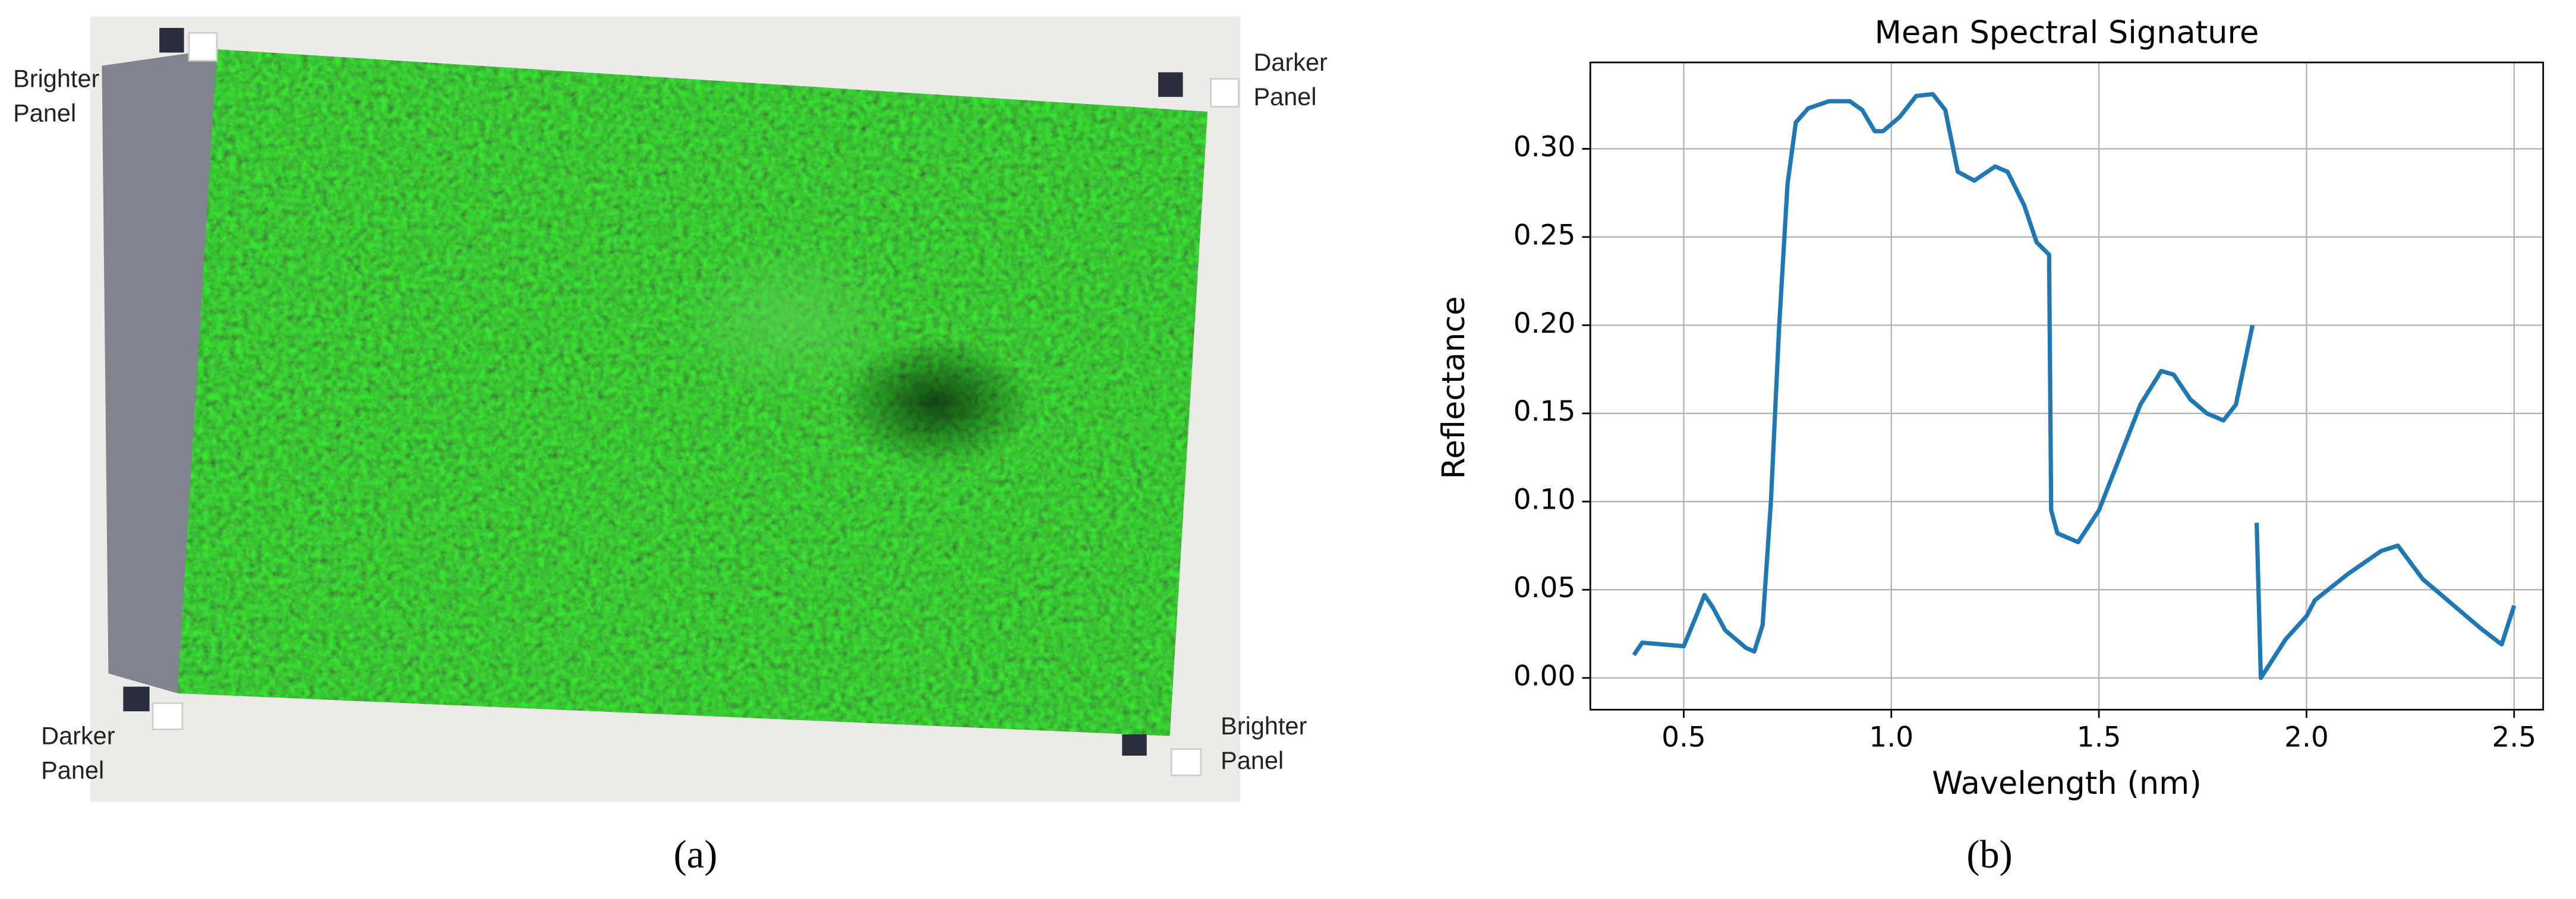 Image resolution: width=2576 pixels, height=899 pixels. What do you see at coordinates (2067, 33) in the screenshot?
I see `chart-title: Mean Spectral Signature` at bounding box center [2067, 33].